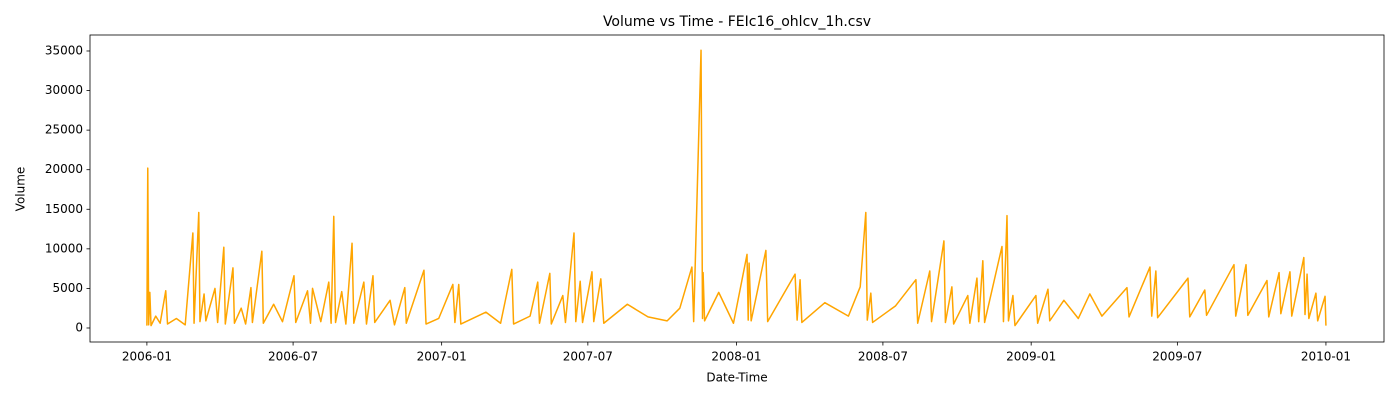  Describe the element at coordinates (883, 357) in the screenshot. I see `x-tick-label: 2008-07` at that location.